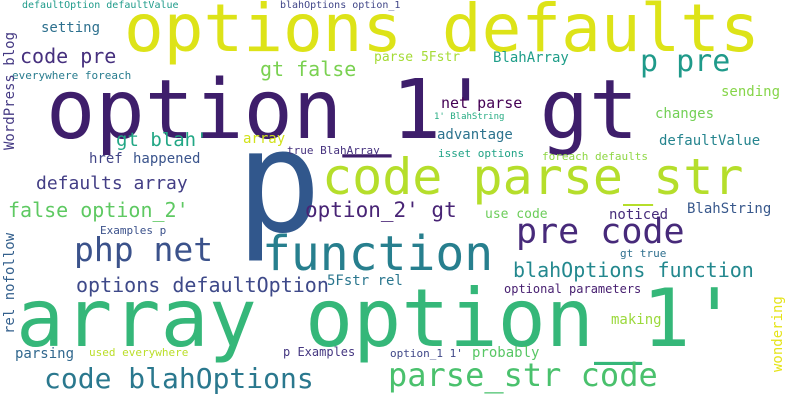 The height and width of the screenshot is (400, 800). Describe the element at coordinates (481, 153) in the screenshot. I see `word: isset options` at that location.